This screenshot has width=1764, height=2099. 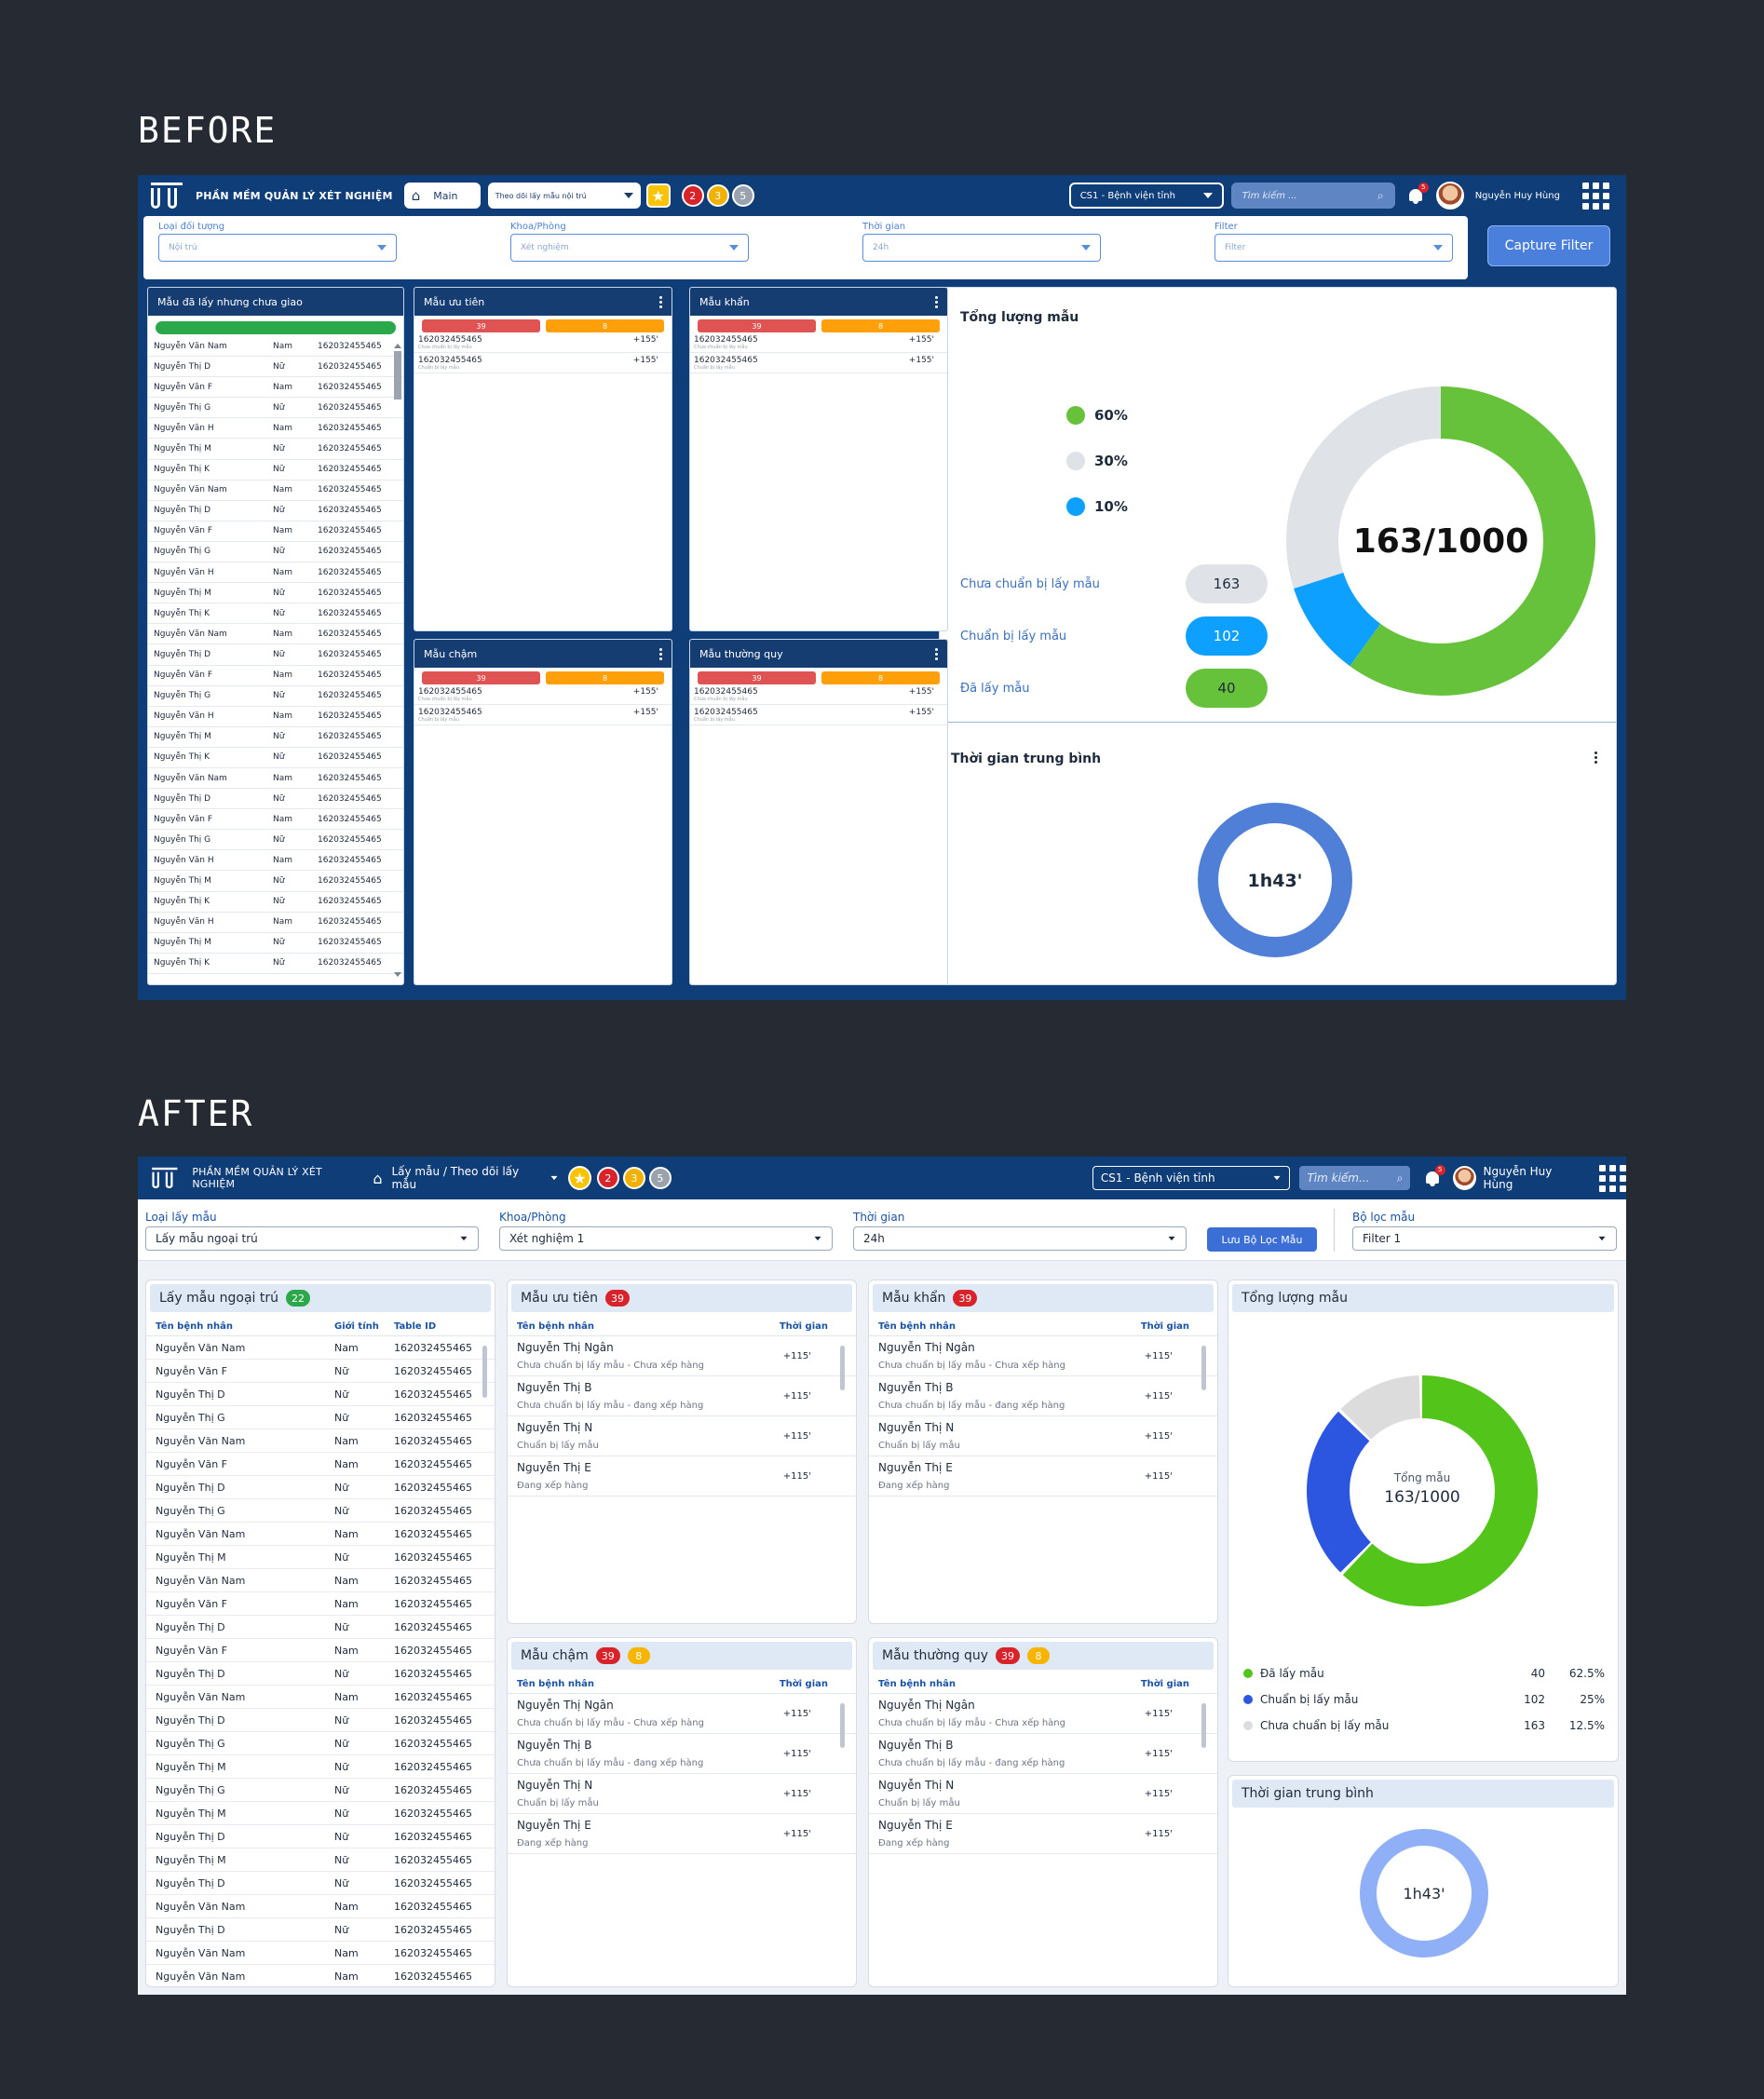 What do you see at coordinates (666, 1238) in the screenshot?
I see `department-select: Xét nghiệm 1` at bounding box center [666, 1238].